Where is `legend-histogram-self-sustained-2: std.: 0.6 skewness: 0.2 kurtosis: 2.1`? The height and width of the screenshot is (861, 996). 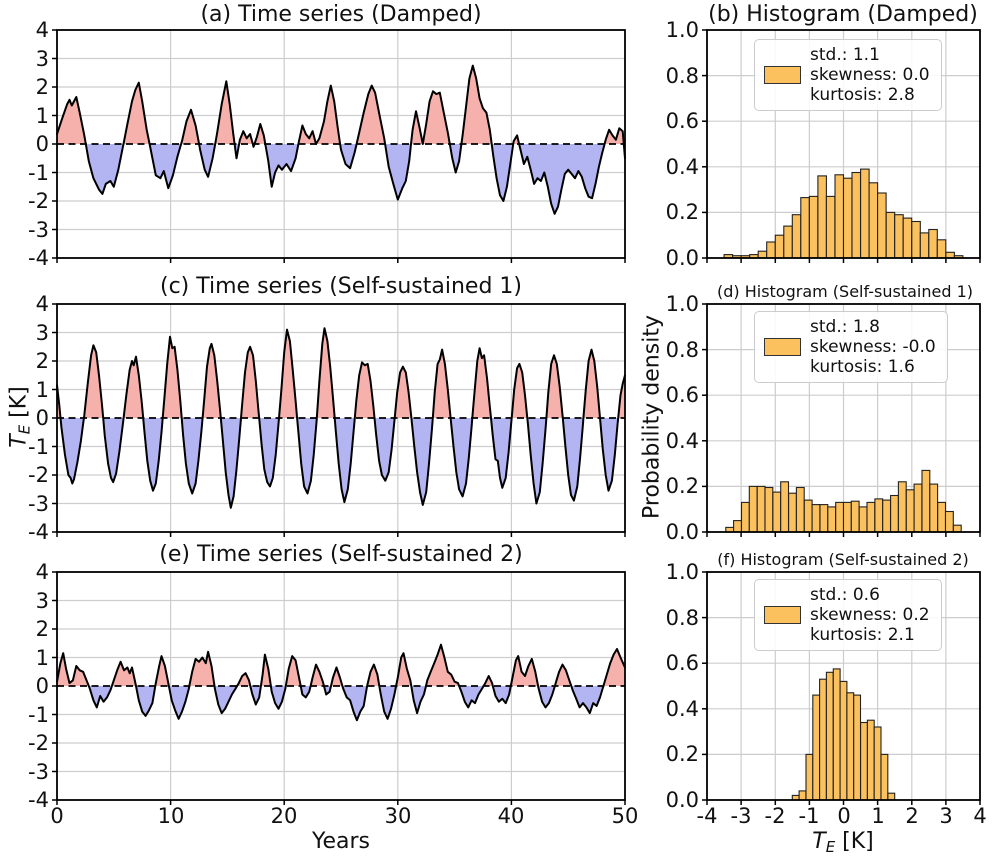 legend-histogram-self-sustained-2: std.: 0.6 skewness: 0.2 kurtosis: 2.1 is located at coordinates (848, 615).